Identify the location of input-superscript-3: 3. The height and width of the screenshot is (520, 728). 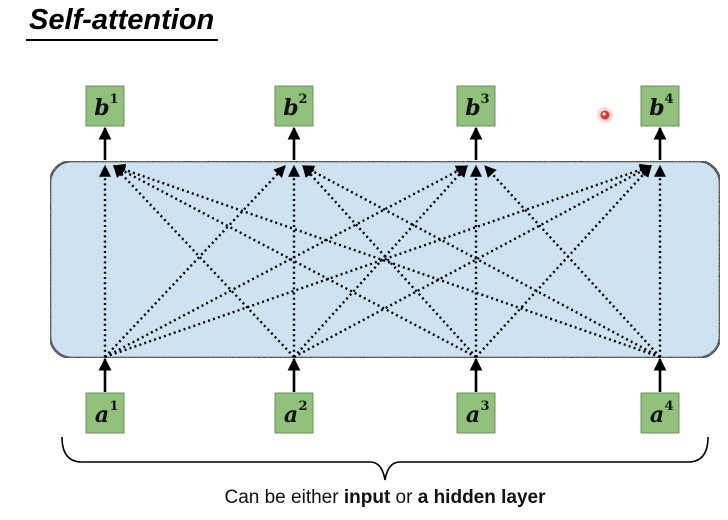
(484, 406).